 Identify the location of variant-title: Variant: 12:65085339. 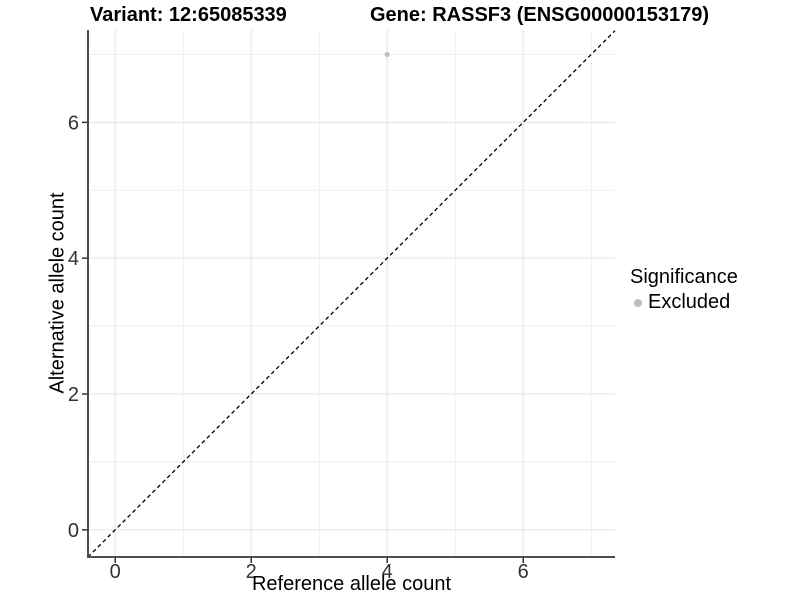
(188, 15).